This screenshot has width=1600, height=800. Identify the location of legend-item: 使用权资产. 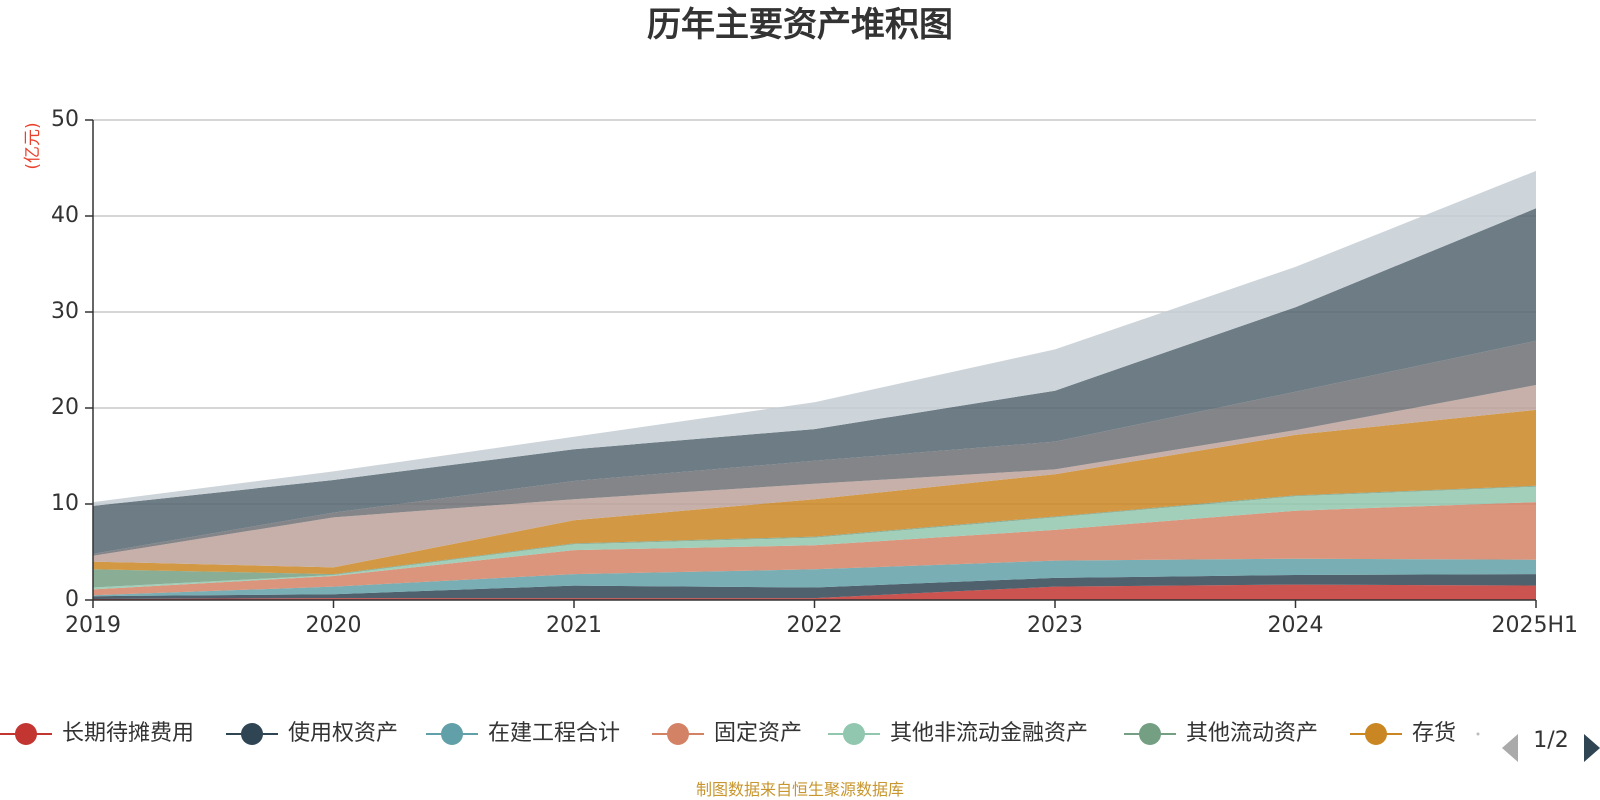
(312, 733).